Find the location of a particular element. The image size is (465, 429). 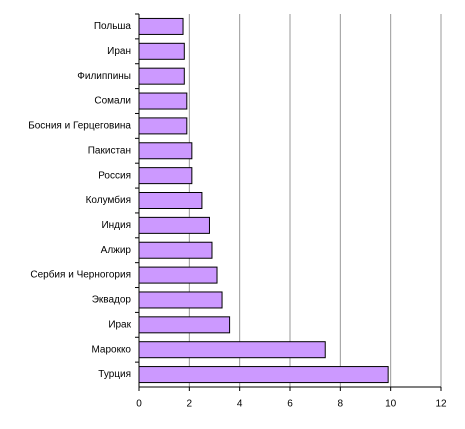

y-tick-label: Россия is located at coordinates (114, 175).